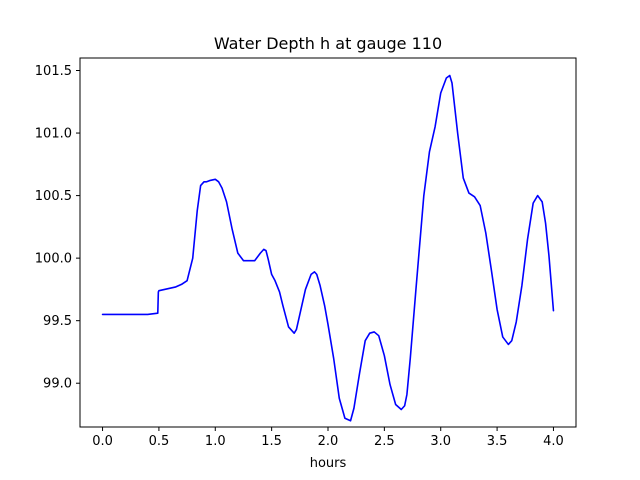 The height and width of the screenshot is (480, 640). I want to click on x-tick-label: 3.5, so click(497, 441).